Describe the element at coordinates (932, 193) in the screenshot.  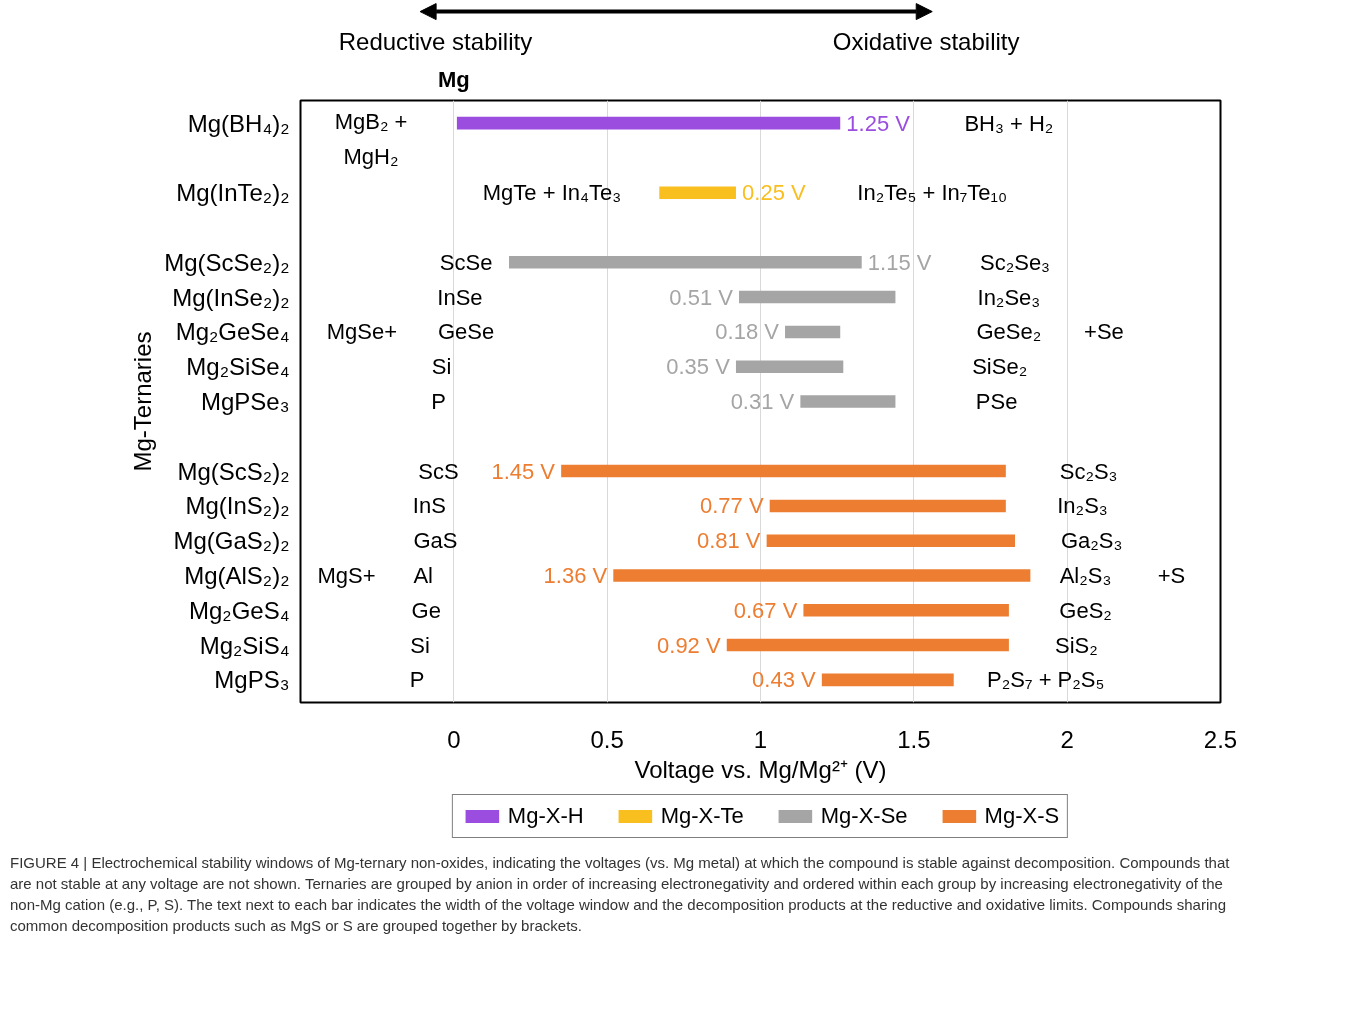
I see `annotation: In₂Te₅ + In₇Te₁₀` at that location.